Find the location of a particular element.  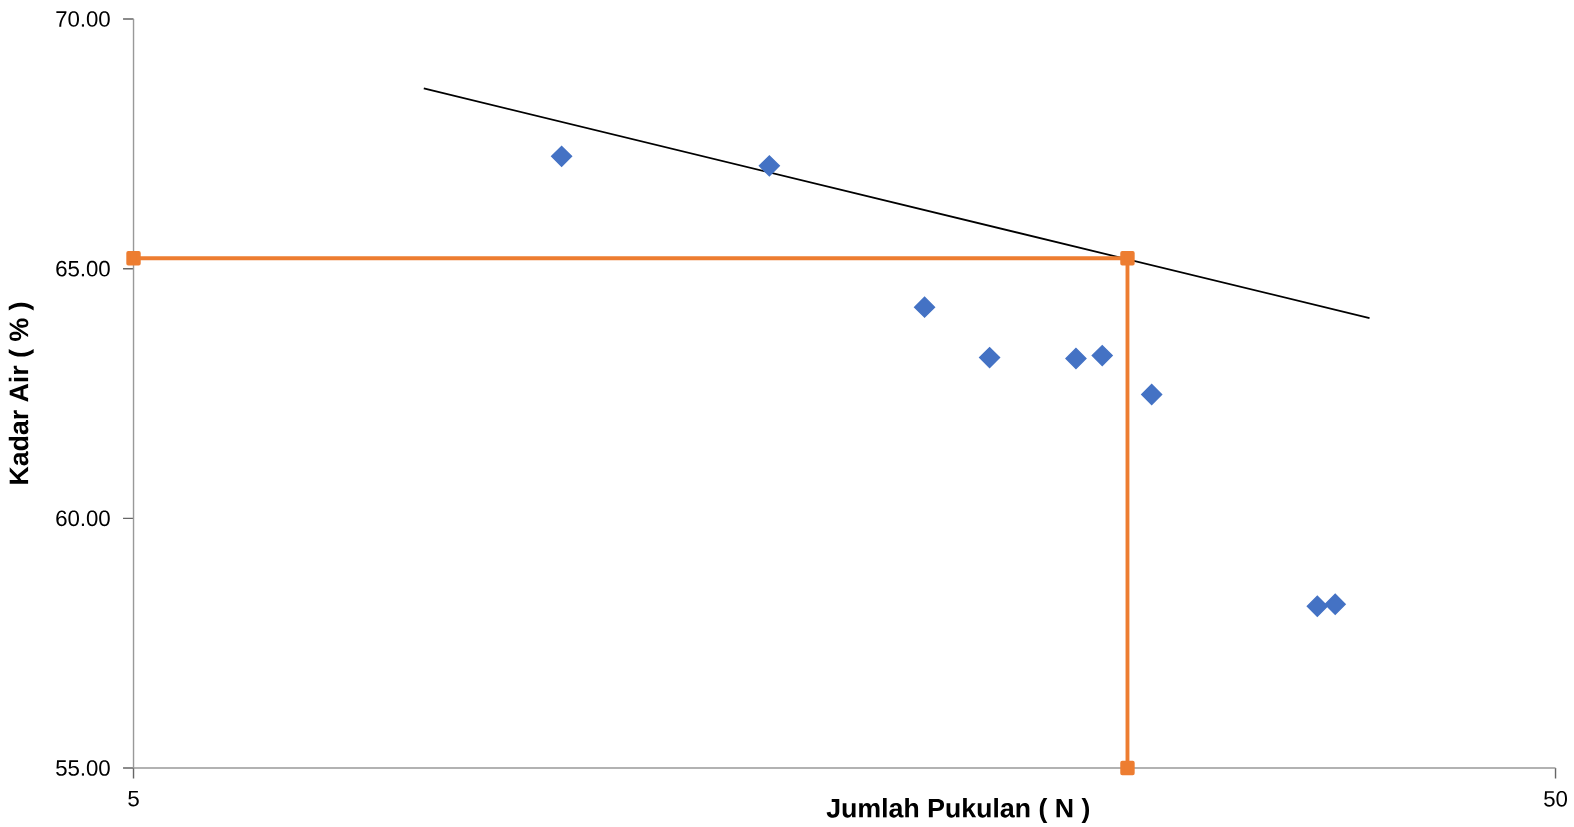

y-tick-label: 60.00 is located at coordinates (83, 518).